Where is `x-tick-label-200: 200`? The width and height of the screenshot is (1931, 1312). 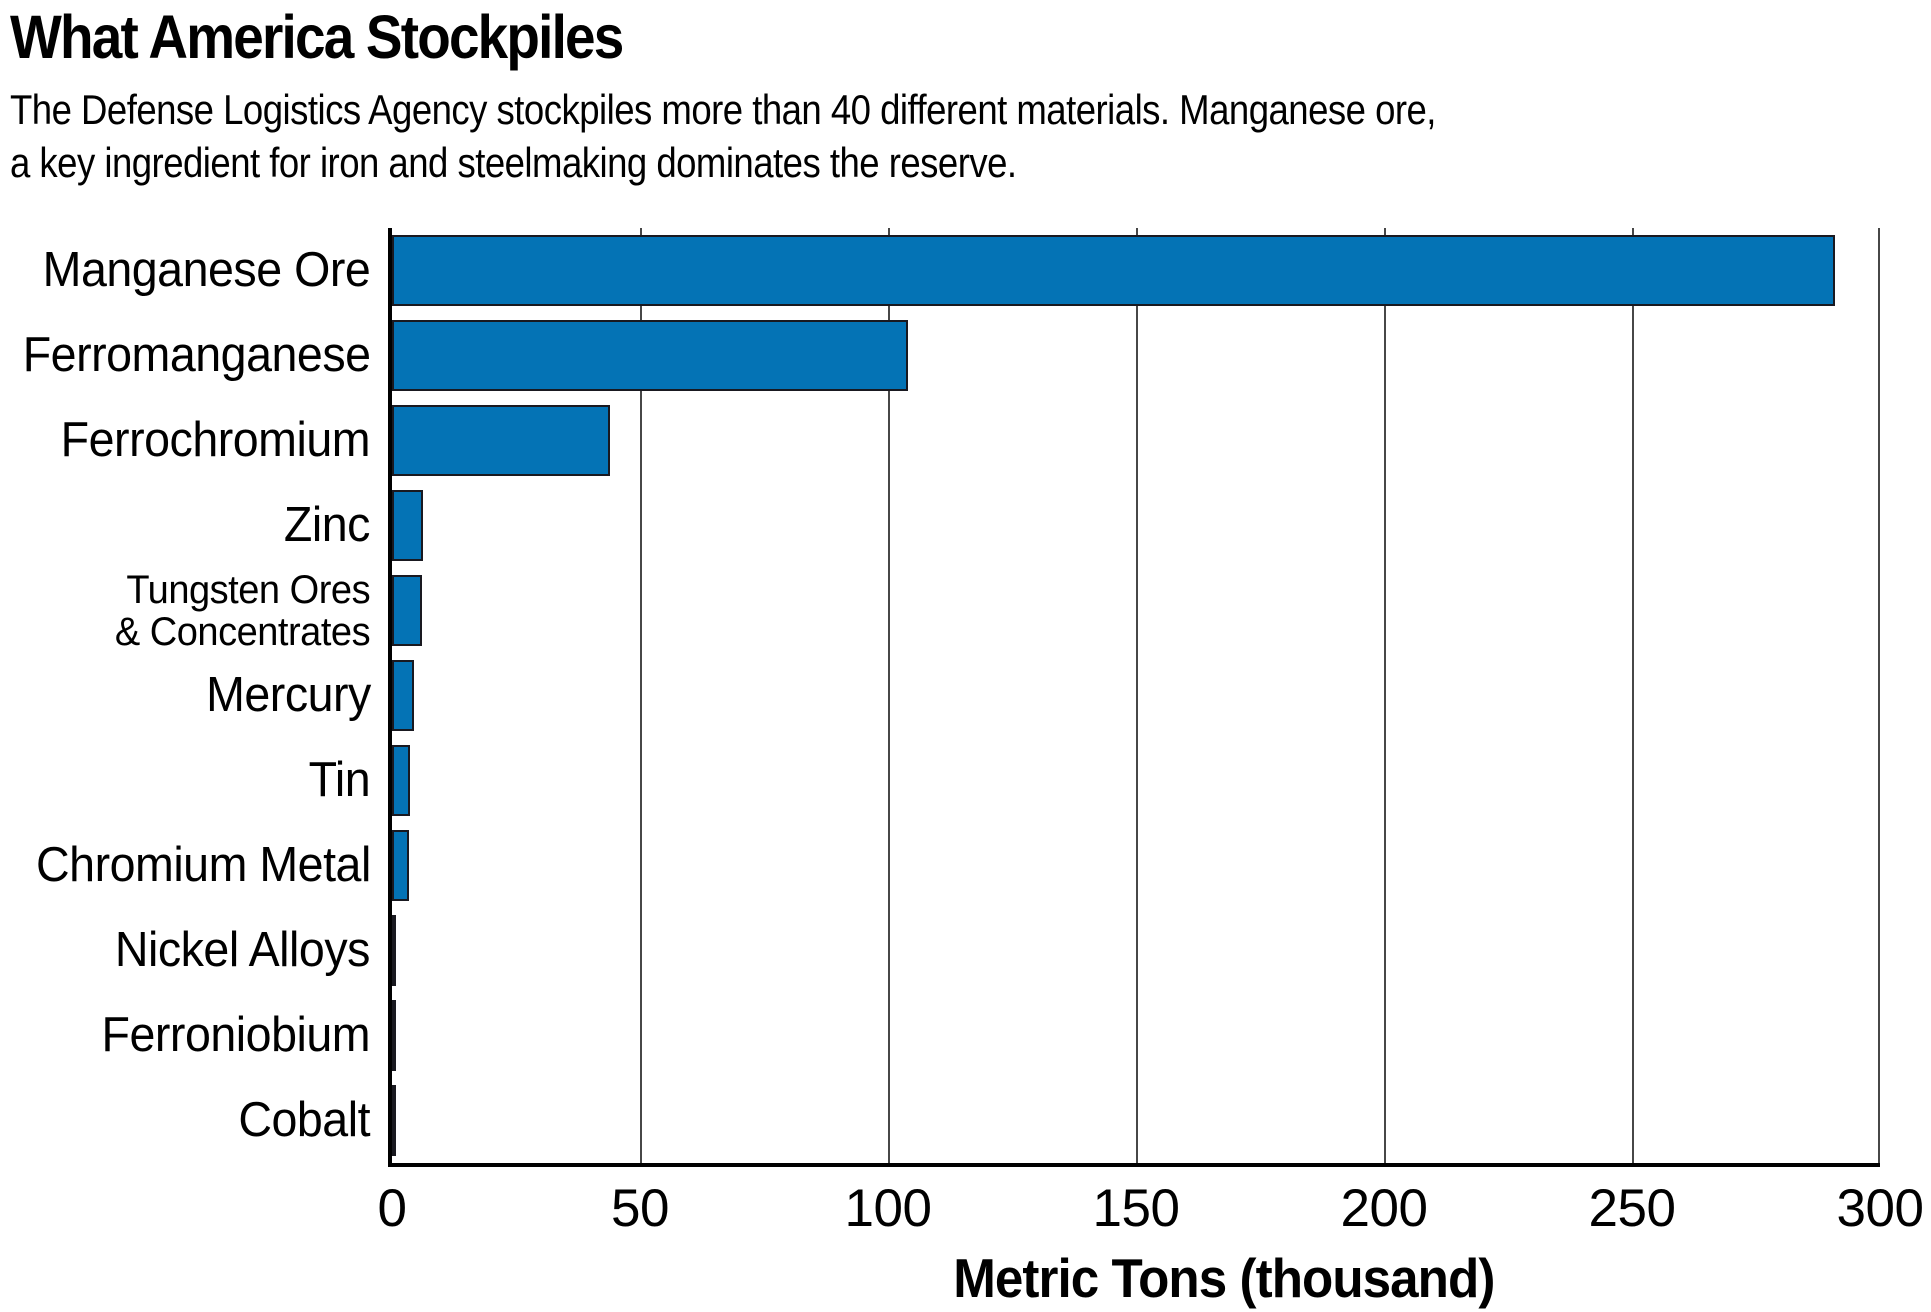 x-tick-label-200: 200 is located at coordinates (1384, 1208).